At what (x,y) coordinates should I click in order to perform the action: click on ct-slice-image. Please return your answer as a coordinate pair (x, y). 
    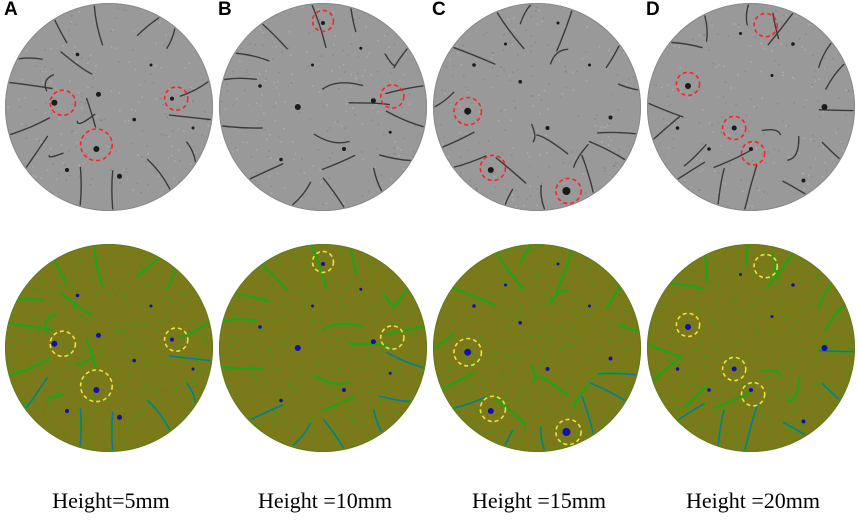
    Looking at the image, I should click on (751, 107).